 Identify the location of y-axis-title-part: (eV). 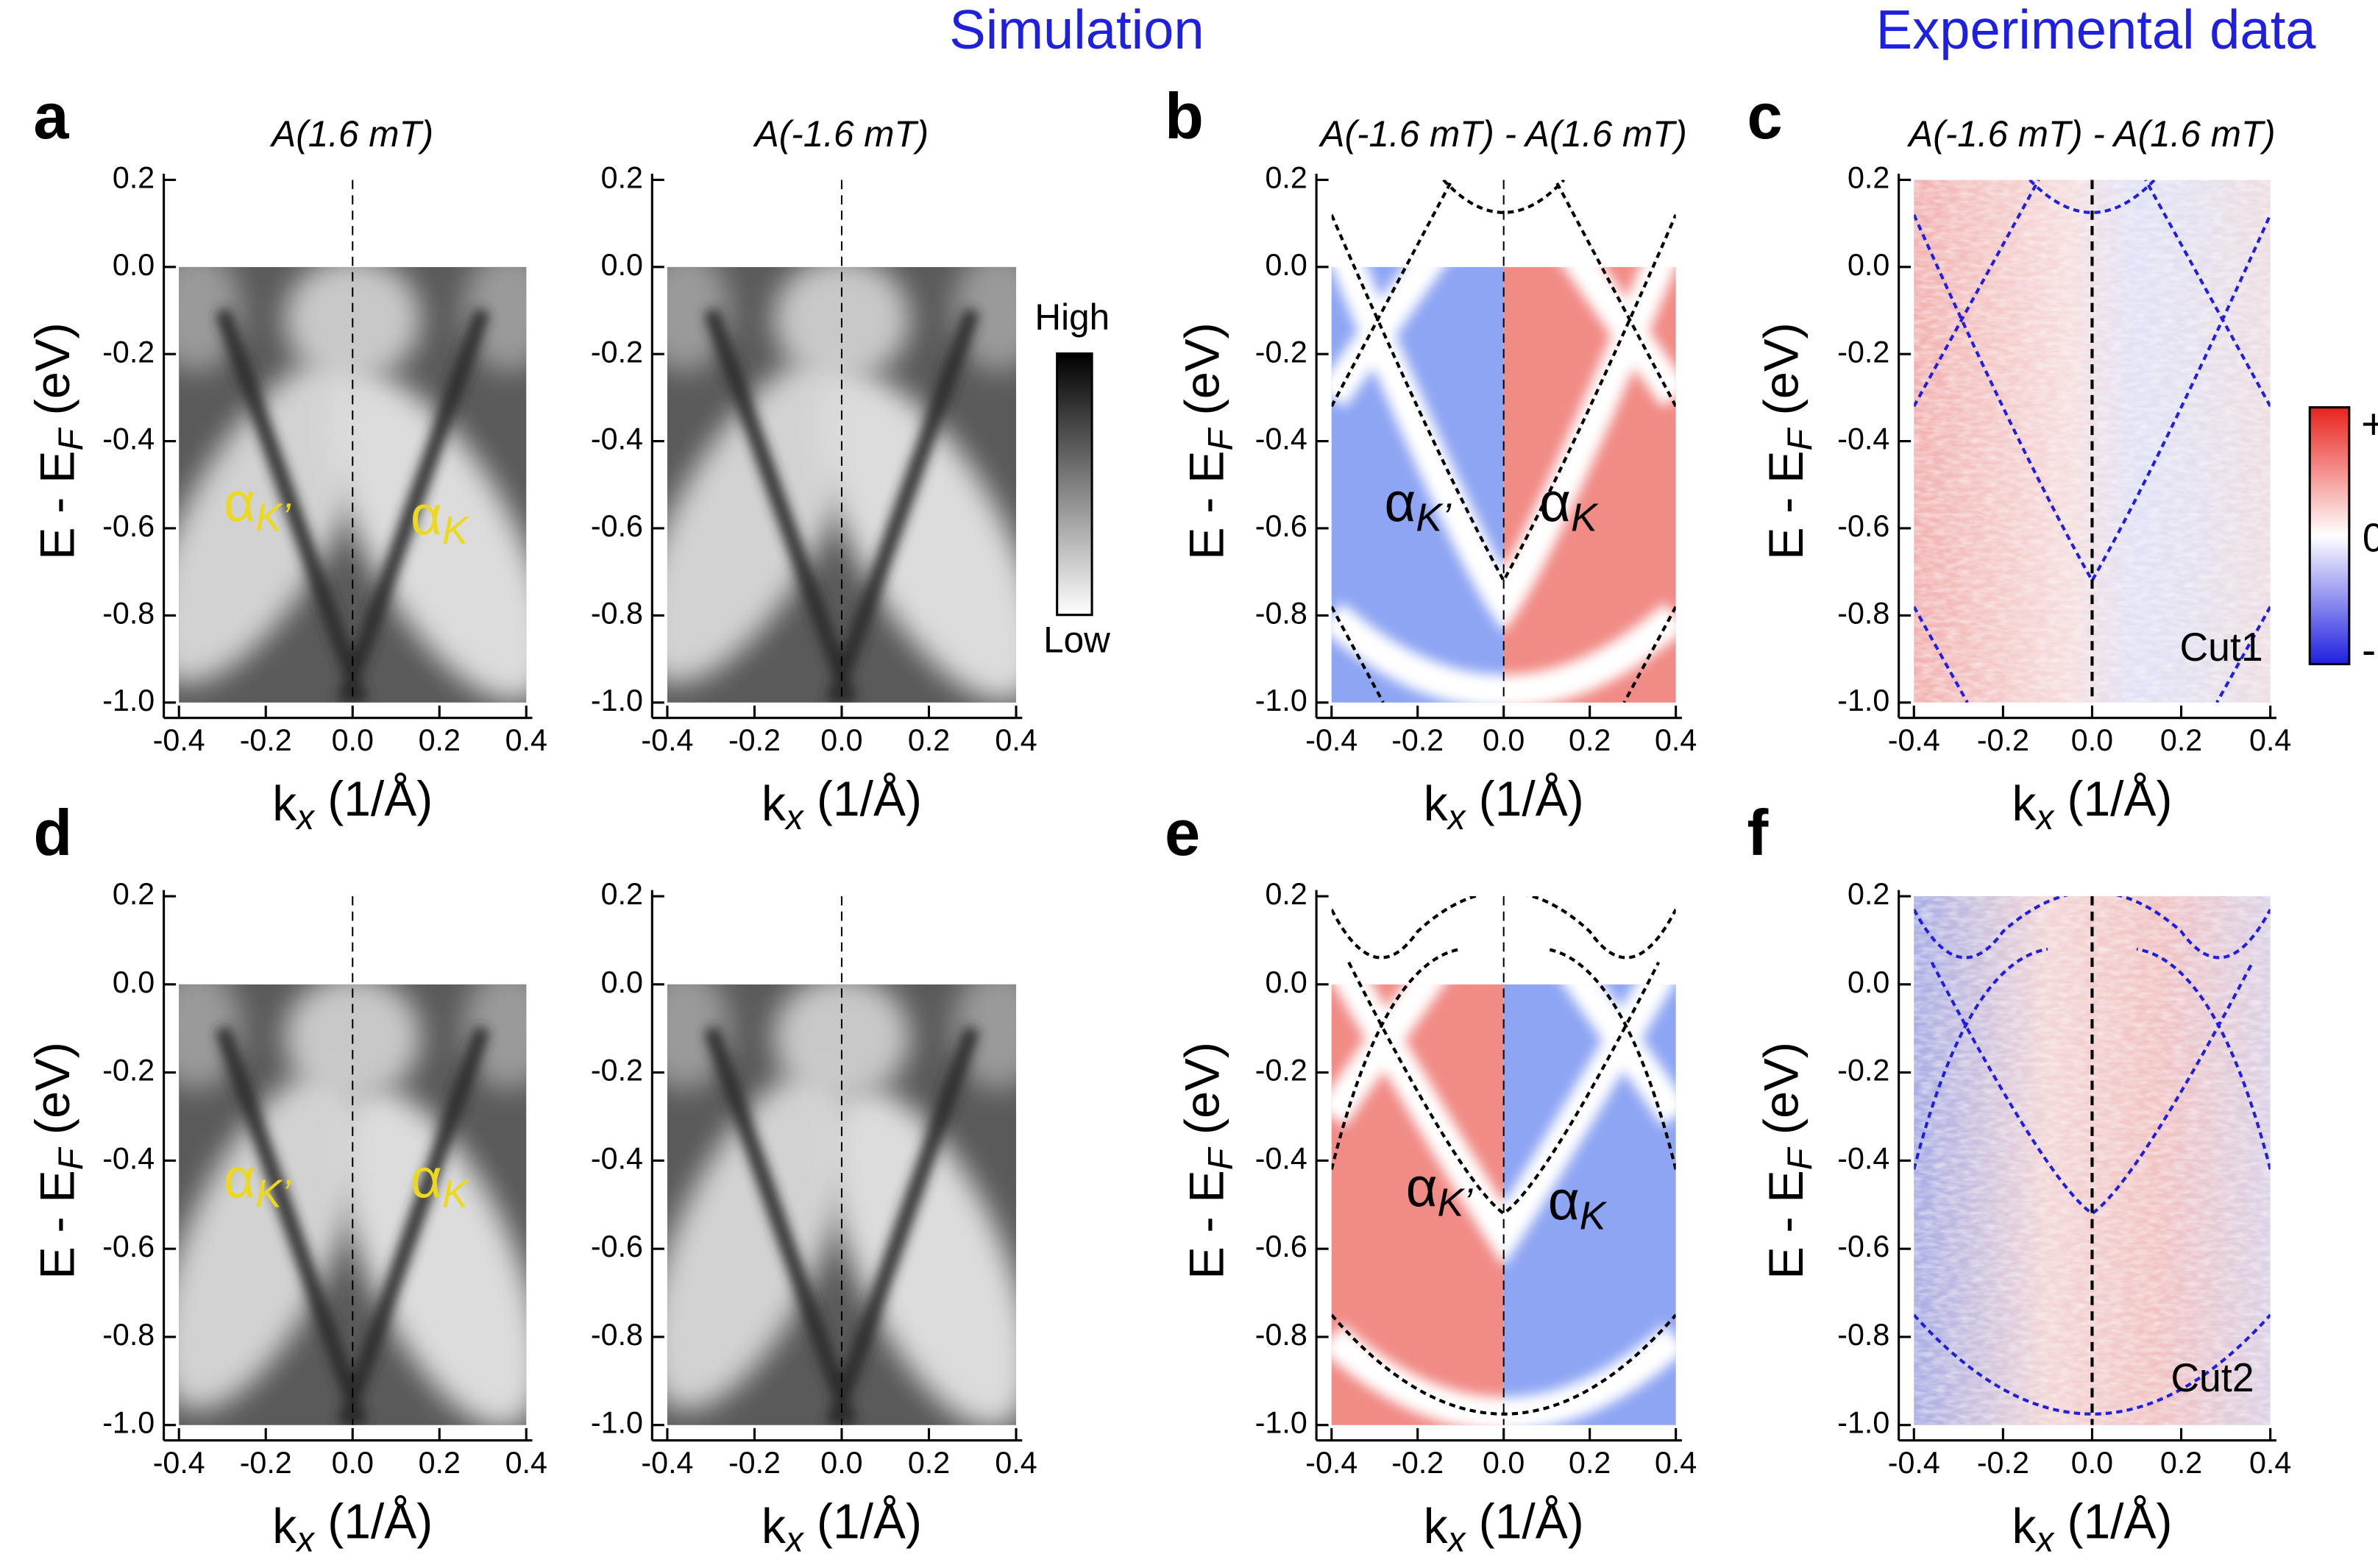
(1782, 375).